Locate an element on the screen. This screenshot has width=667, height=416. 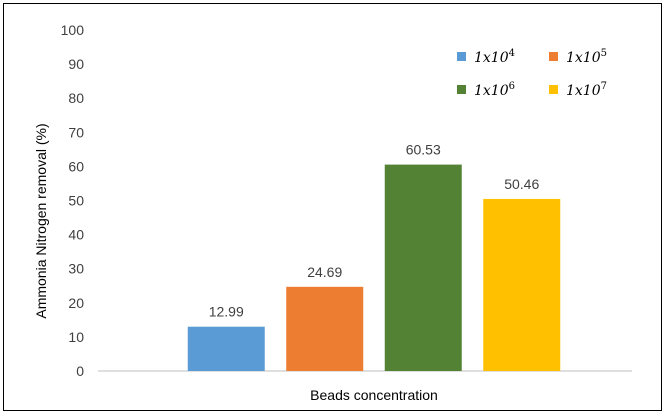
y-axis-label: Ammonia Nitrogen removal (%) is located at coordinates (41, 220).